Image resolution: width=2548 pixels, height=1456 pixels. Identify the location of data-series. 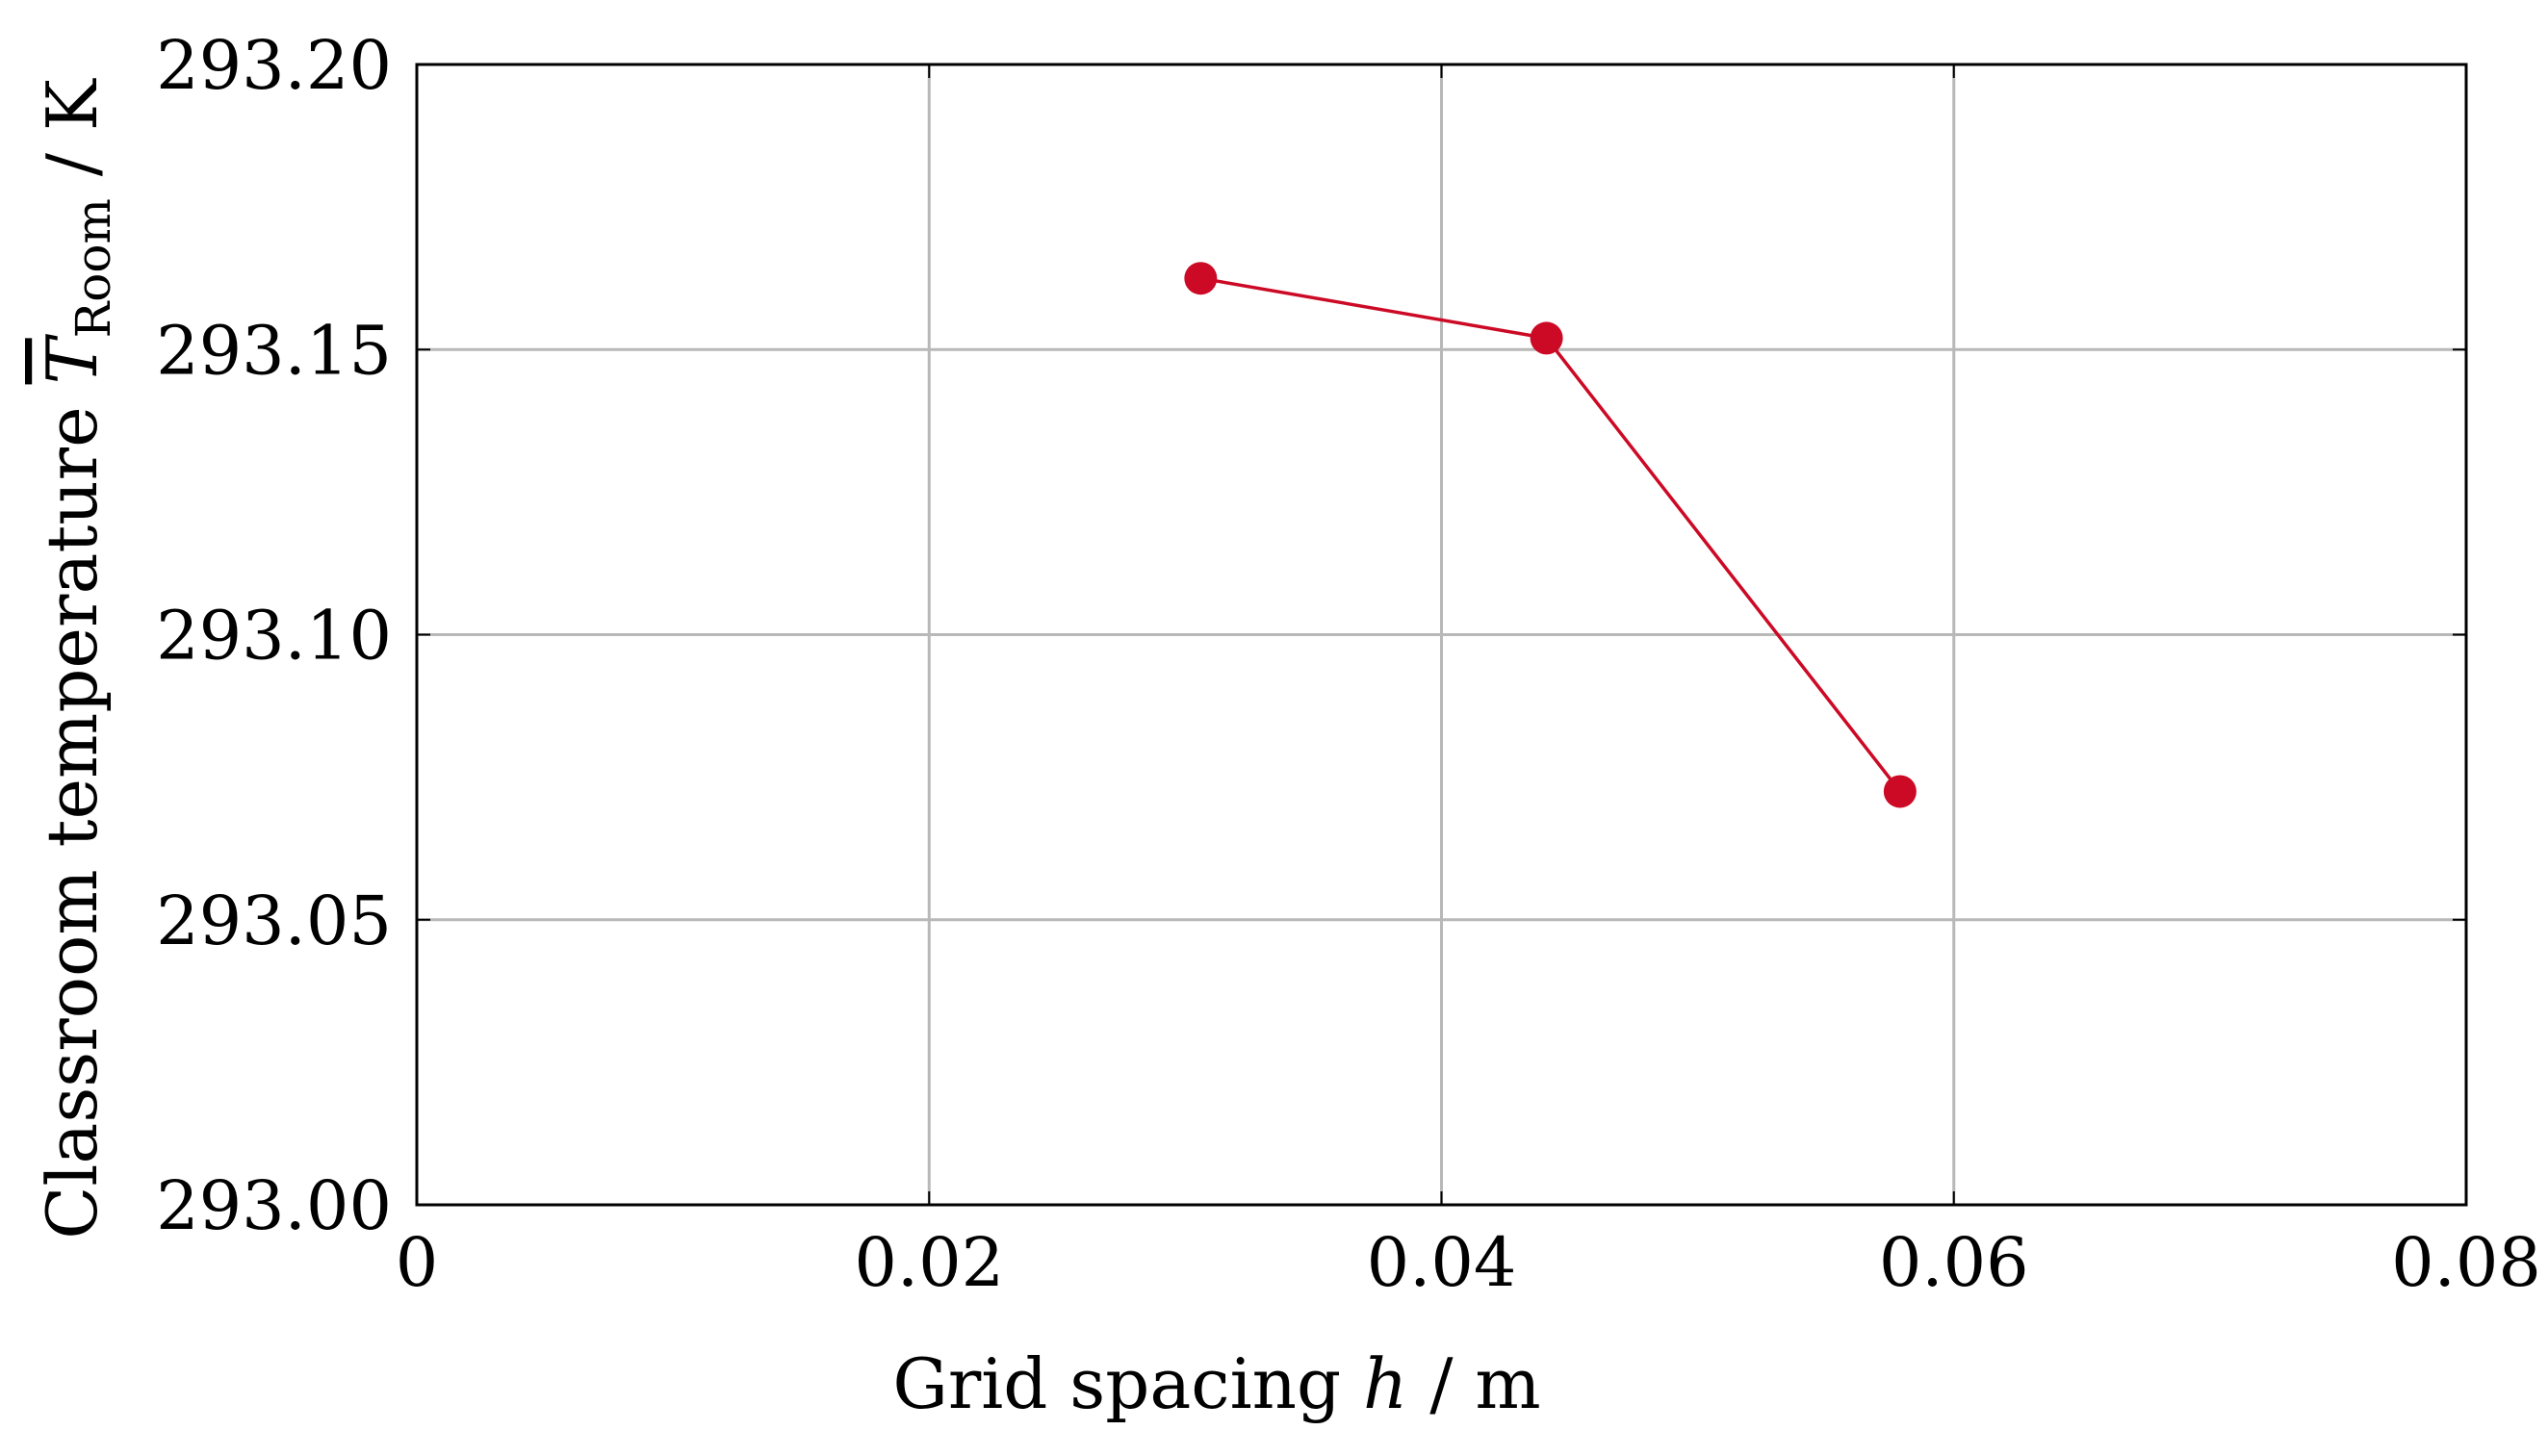
(1550, 535).